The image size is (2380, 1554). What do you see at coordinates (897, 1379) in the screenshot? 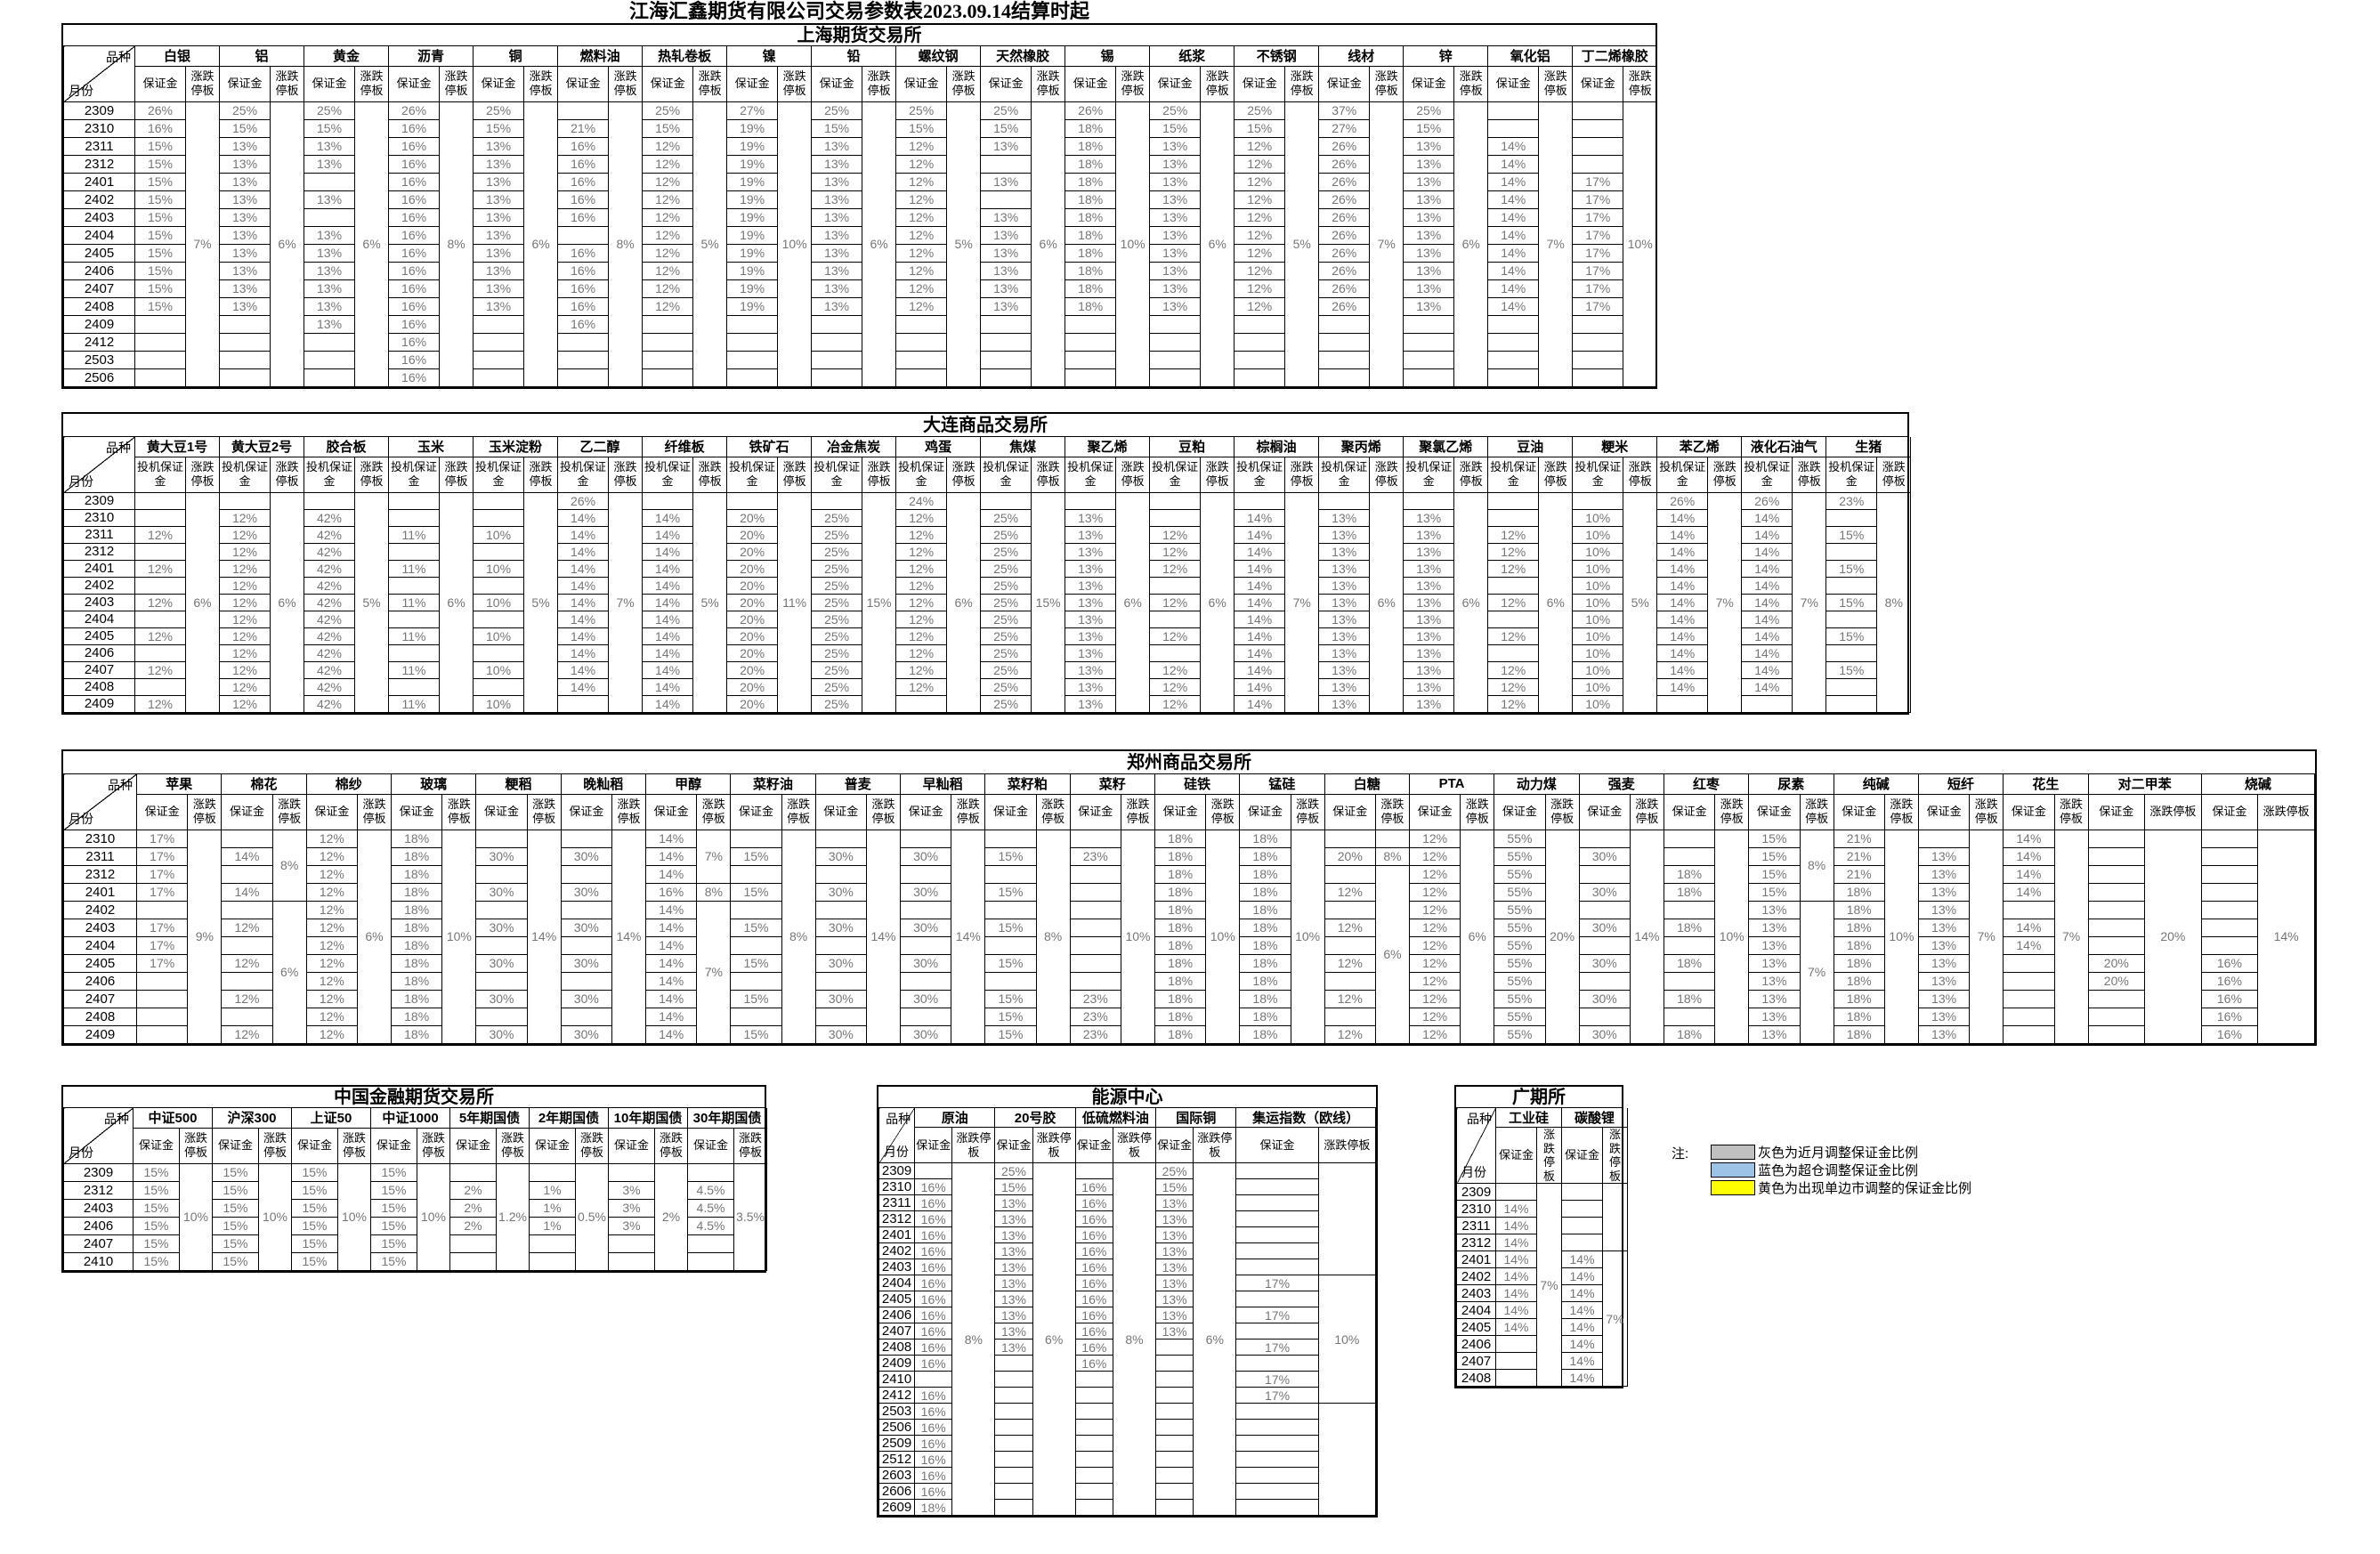
I see `month-cell: 2410` at bounding box center [897, 1379].